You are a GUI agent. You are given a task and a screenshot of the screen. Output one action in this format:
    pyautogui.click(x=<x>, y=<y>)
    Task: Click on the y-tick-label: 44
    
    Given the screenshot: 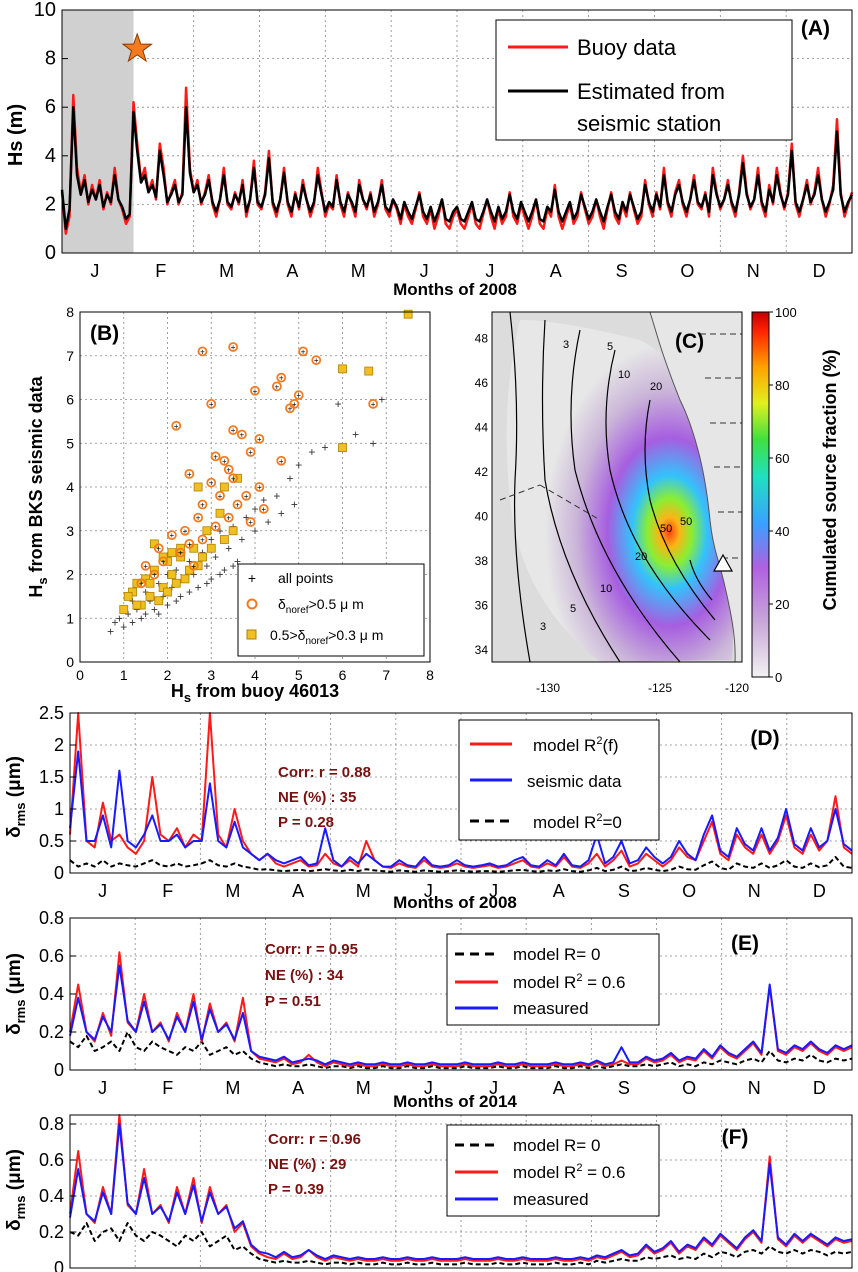 What is the action you would take?
    pyautogui.click(x=482, y=428)
    